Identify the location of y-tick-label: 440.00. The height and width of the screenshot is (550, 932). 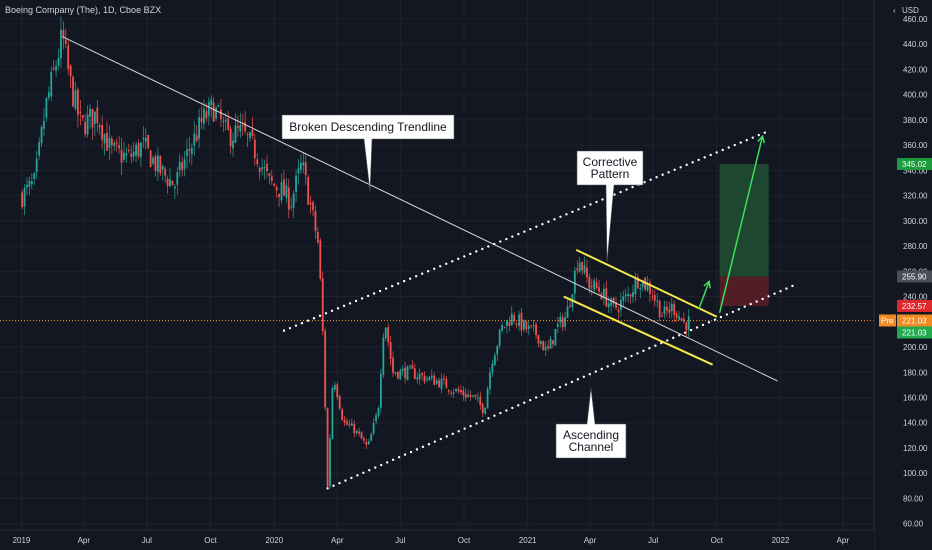
(915, 44).